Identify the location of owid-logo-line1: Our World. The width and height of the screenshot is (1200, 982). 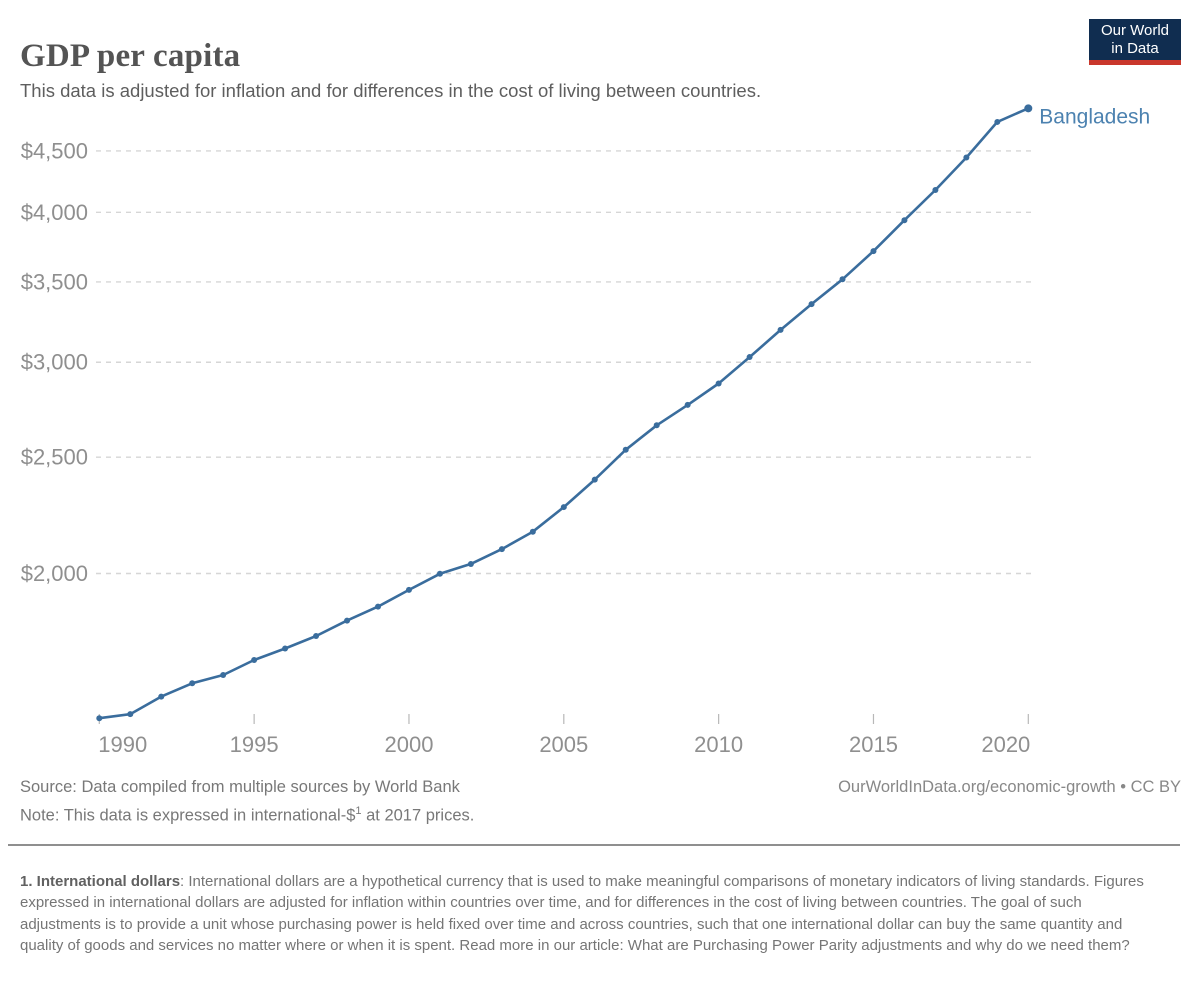
(1135, 30).